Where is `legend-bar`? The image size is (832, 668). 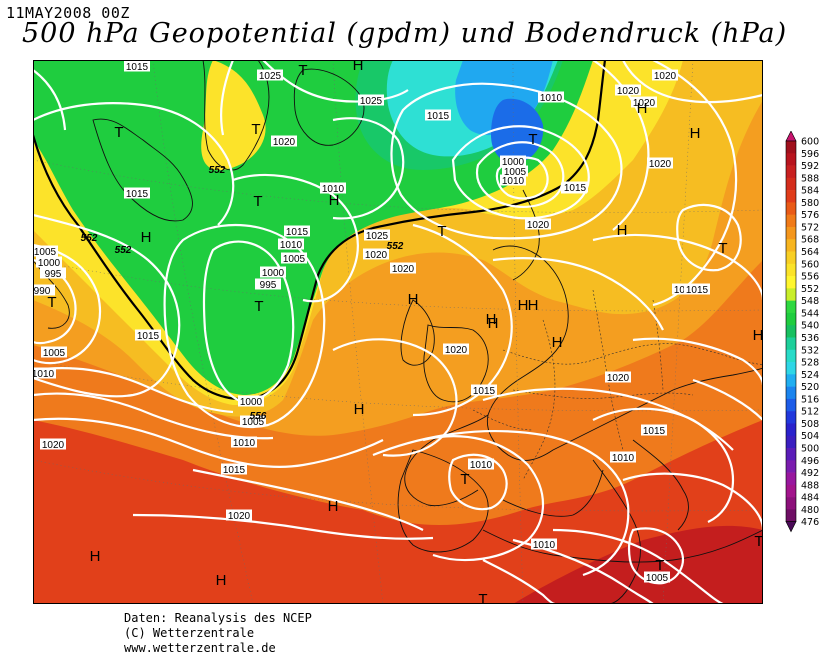
legend-bar is located at coordinates (791, 332).